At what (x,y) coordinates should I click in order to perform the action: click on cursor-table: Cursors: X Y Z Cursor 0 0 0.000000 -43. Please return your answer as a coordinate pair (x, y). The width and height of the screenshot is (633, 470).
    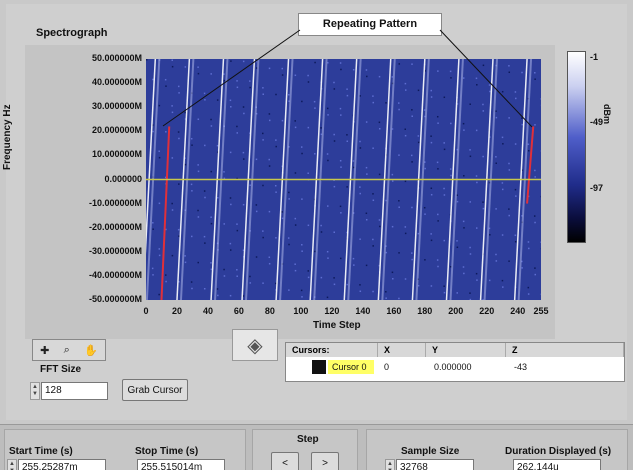
    Looking at the image, I should click on (455, 362).